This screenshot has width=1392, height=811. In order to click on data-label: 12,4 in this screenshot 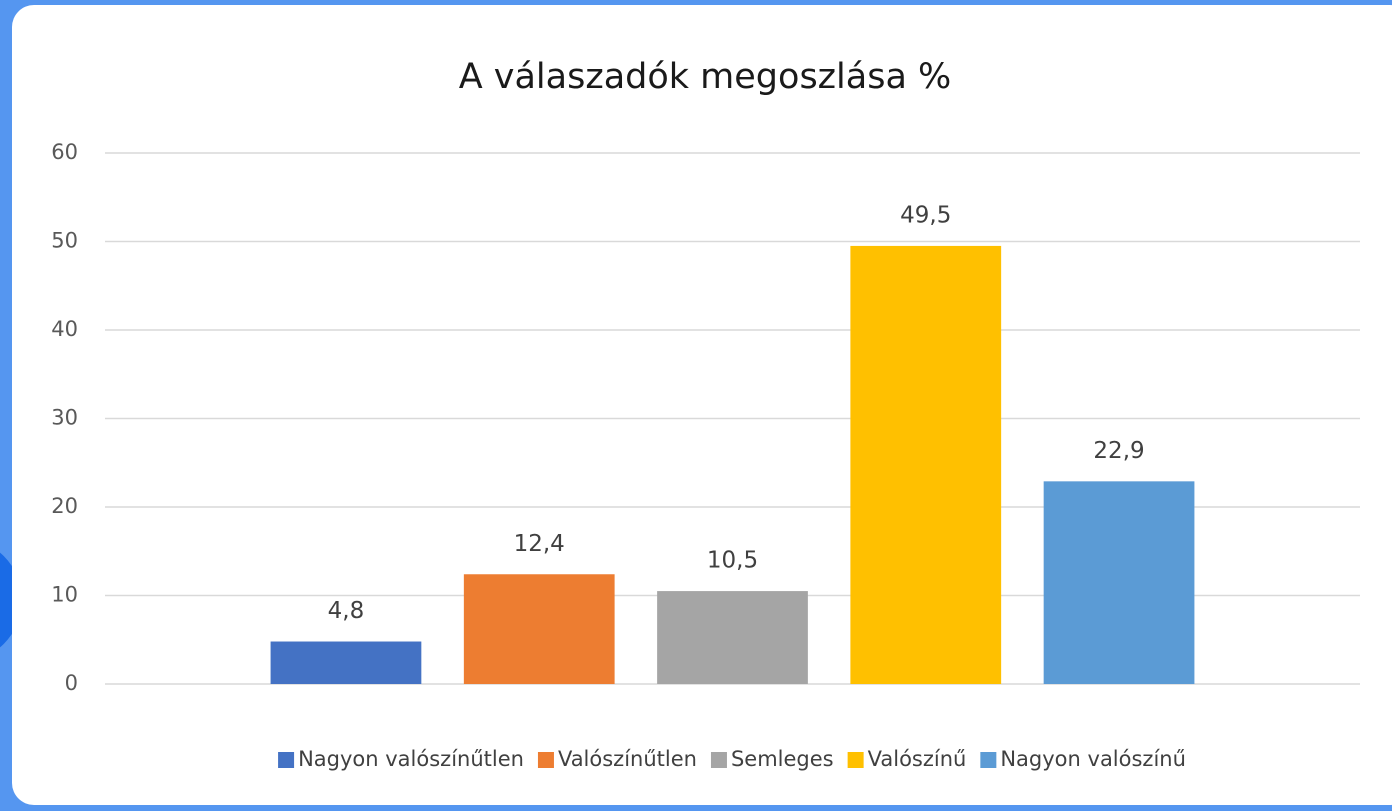, I will do `click(539, 544)`.